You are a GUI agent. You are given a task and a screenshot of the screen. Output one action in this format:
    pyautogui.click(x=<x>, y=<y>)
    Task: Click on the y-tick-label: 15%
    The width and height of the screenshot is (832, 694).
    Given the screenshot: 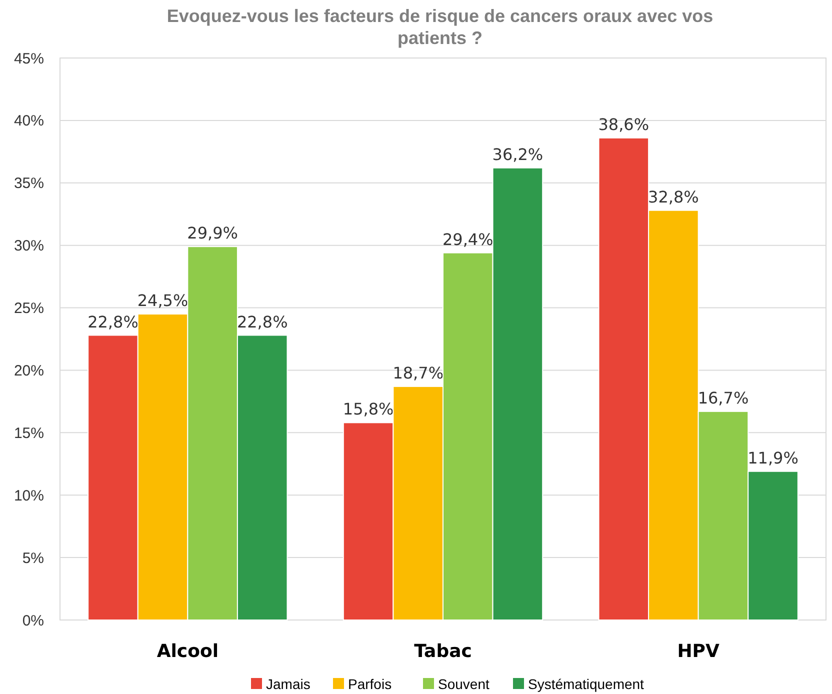 What is the action you would take?
    pyautogui.click(x=29, y=433)
    